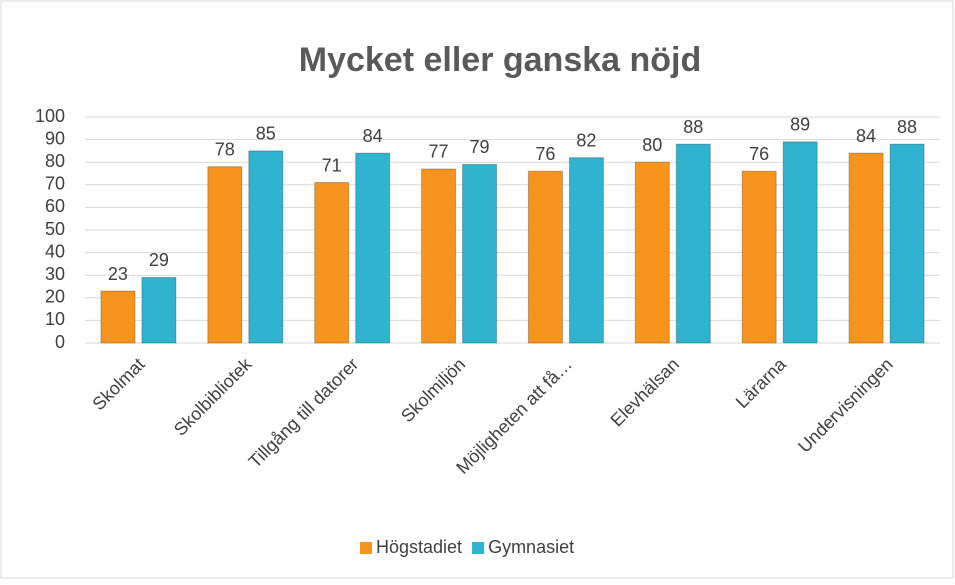 This screenshot has width=955, height=585. I want to click on legend-label: Gymnasiet, so click(531, 547).